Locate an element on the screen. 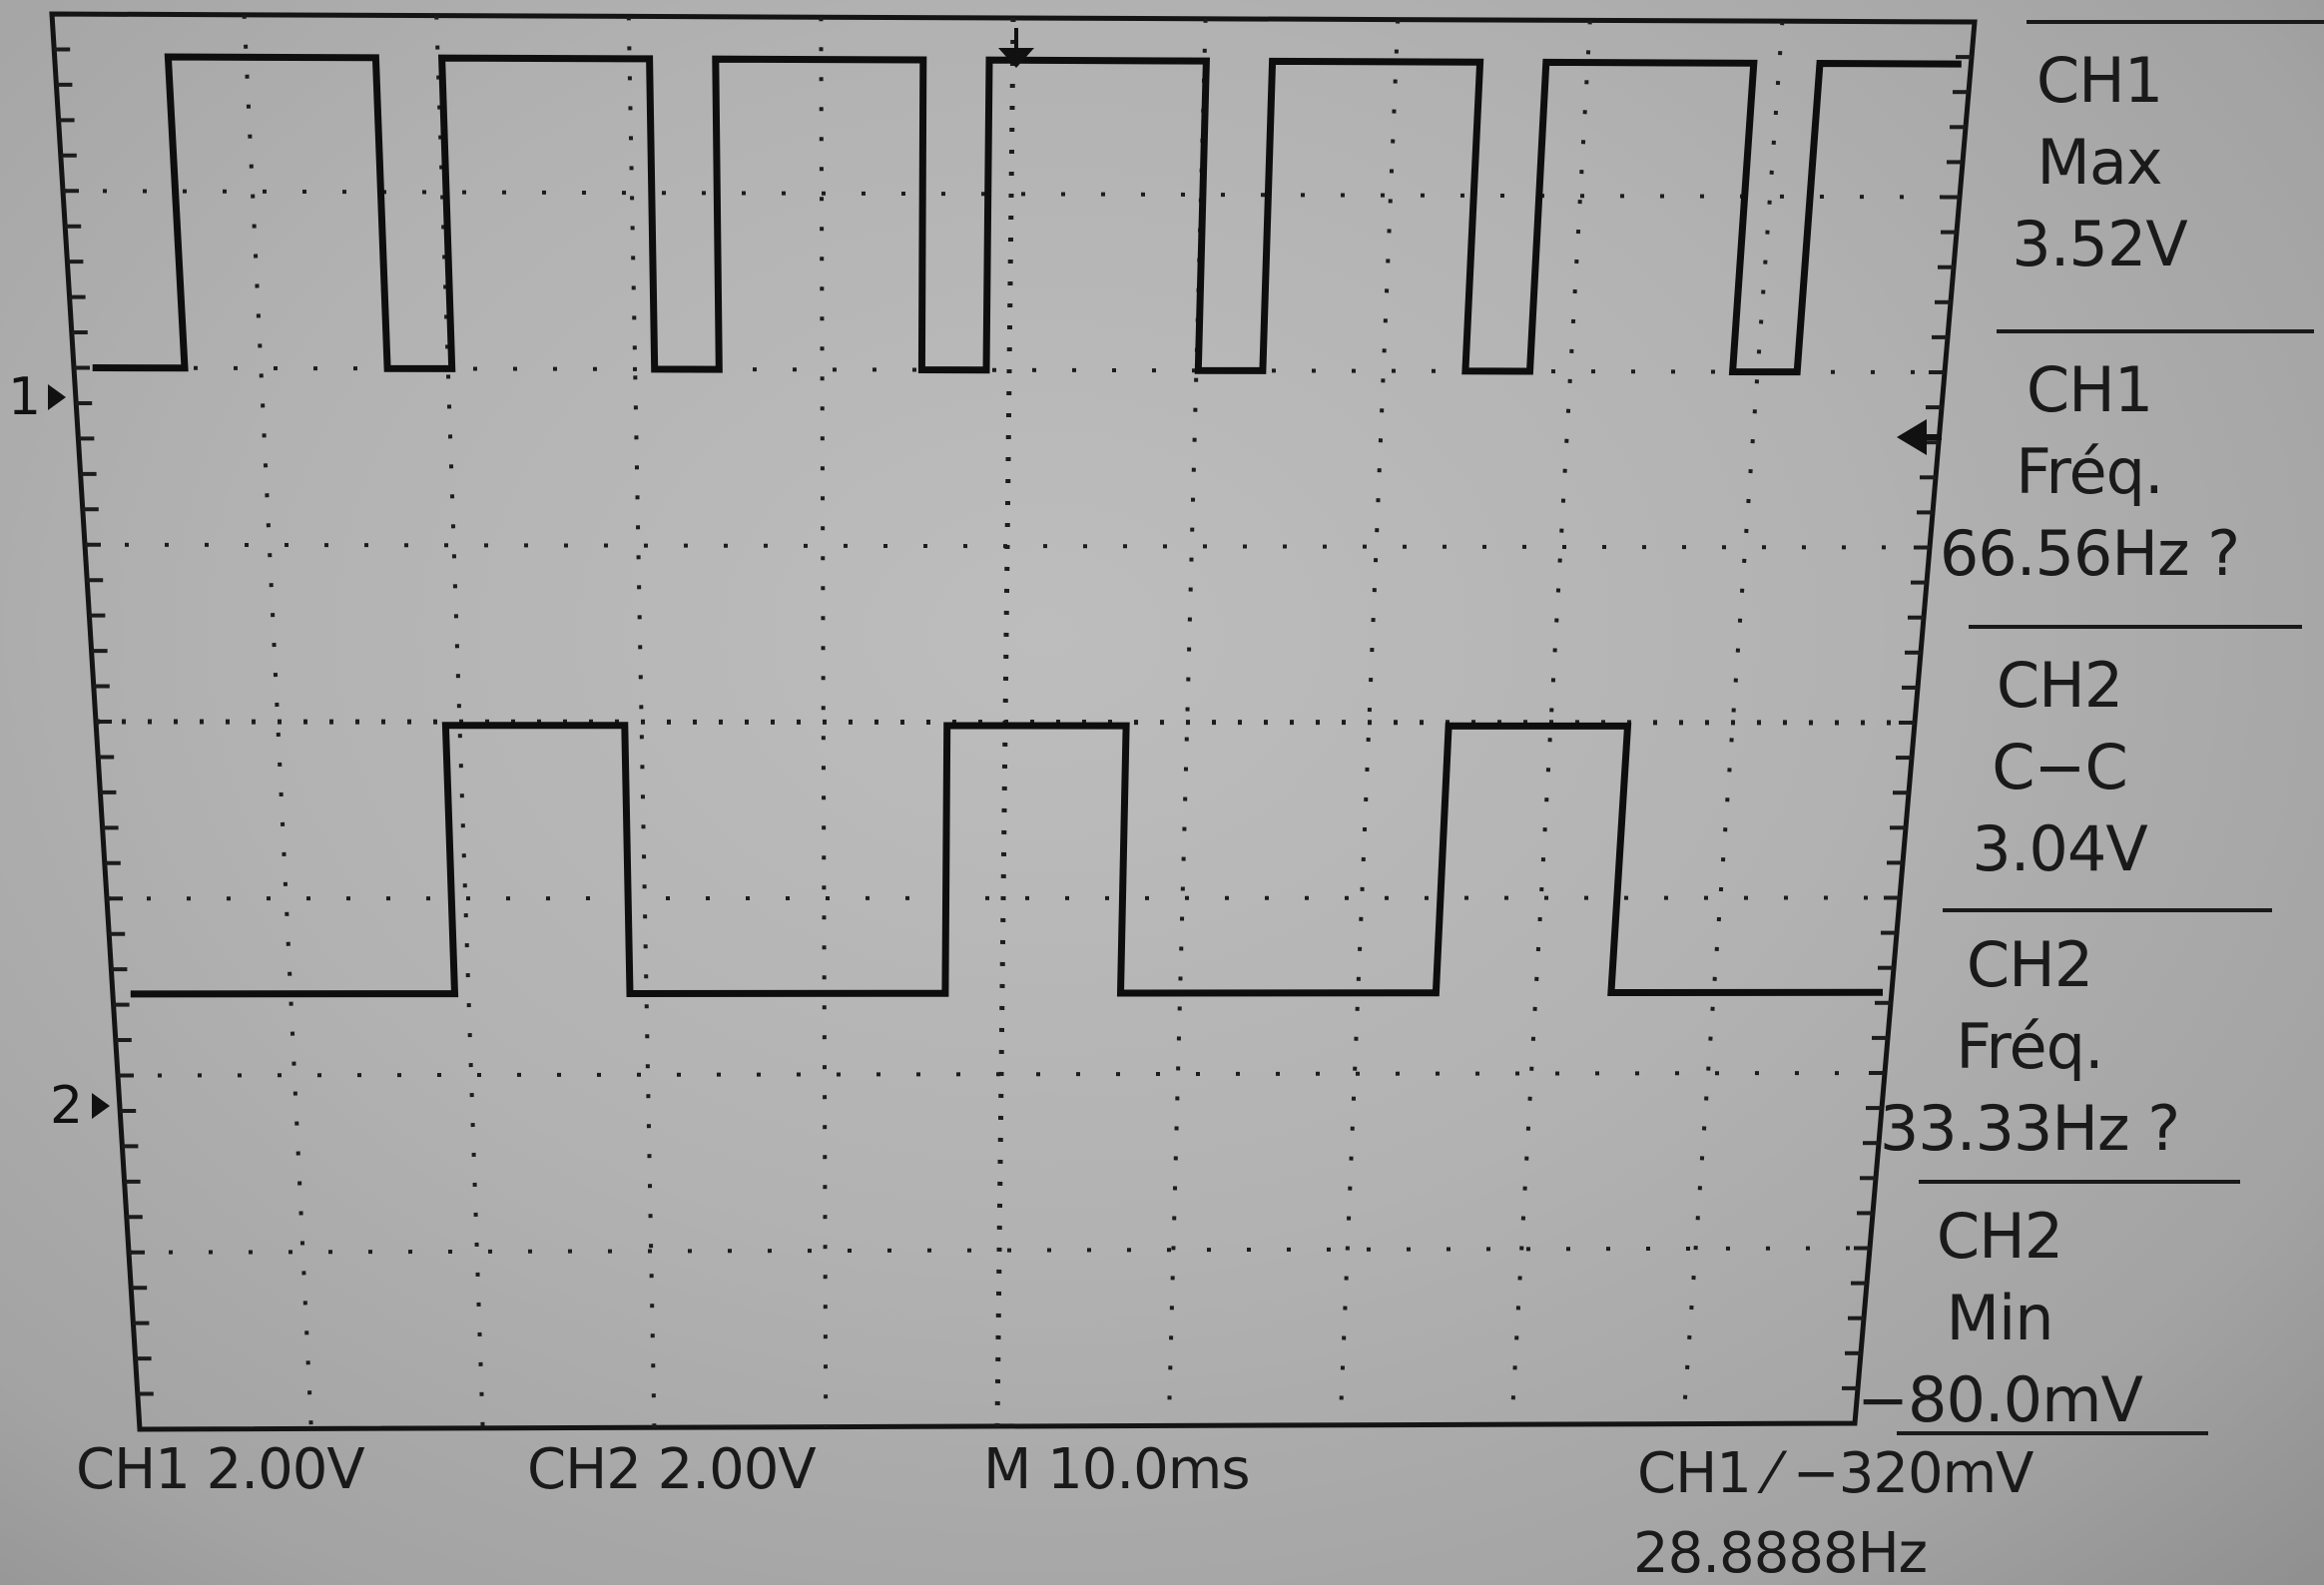  trigger-readout: CH1 ⁄ −320mV is located at coordinates (1836, 1473).